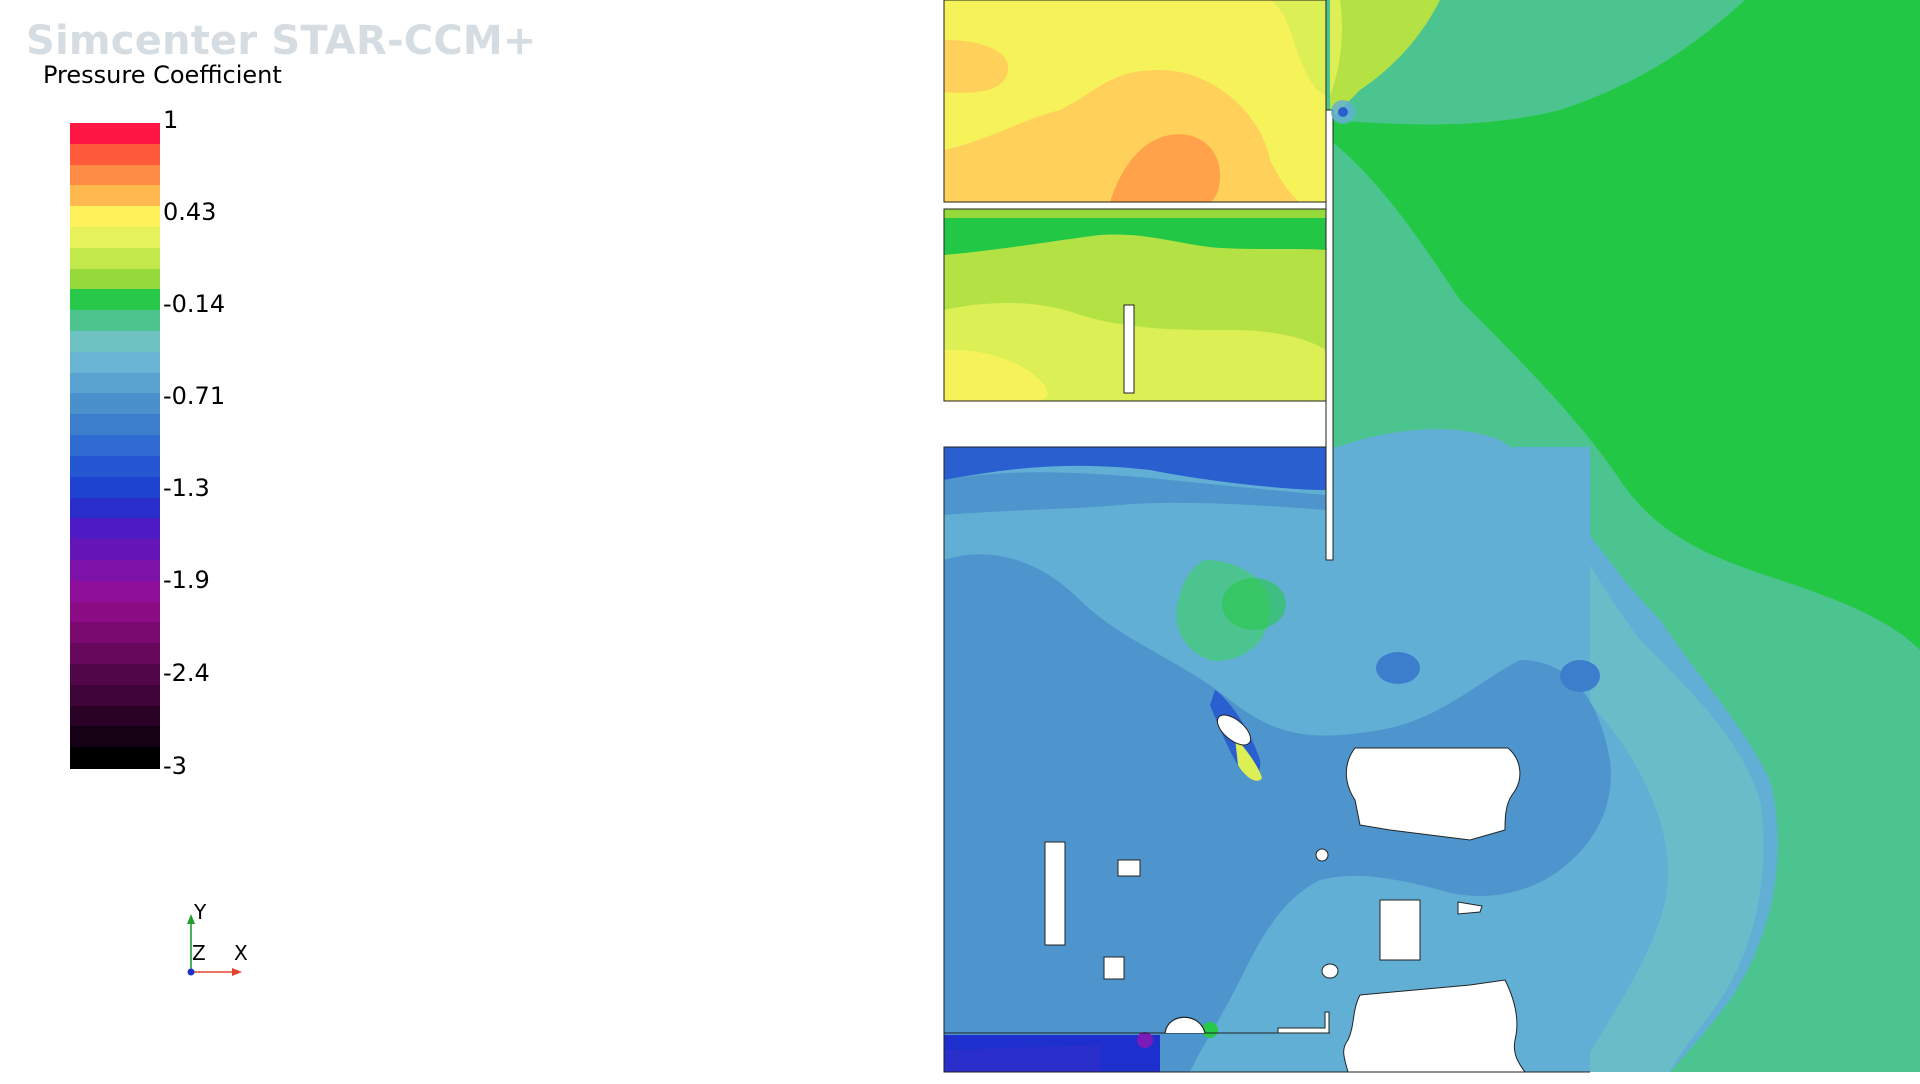 The width and height of the screenshot is (1920, 1084). What do you see at coordinates (194, 396) in the screenshot?
I see `legend-tick-label: -0.71` at bounding box center [194, 396].